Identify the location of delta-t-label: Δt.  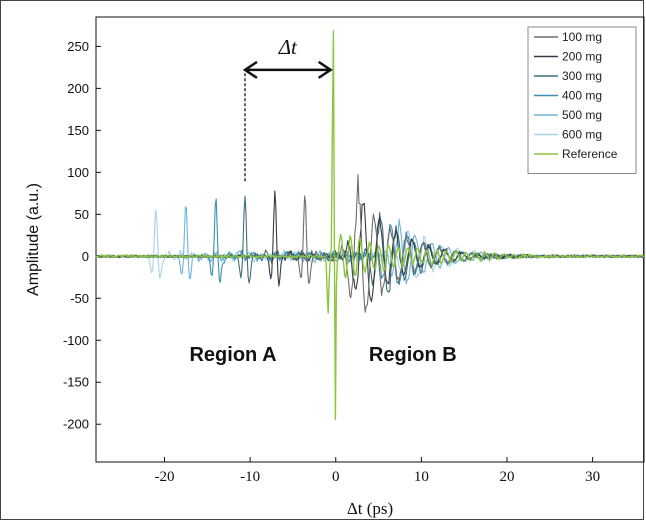
(288, 47).